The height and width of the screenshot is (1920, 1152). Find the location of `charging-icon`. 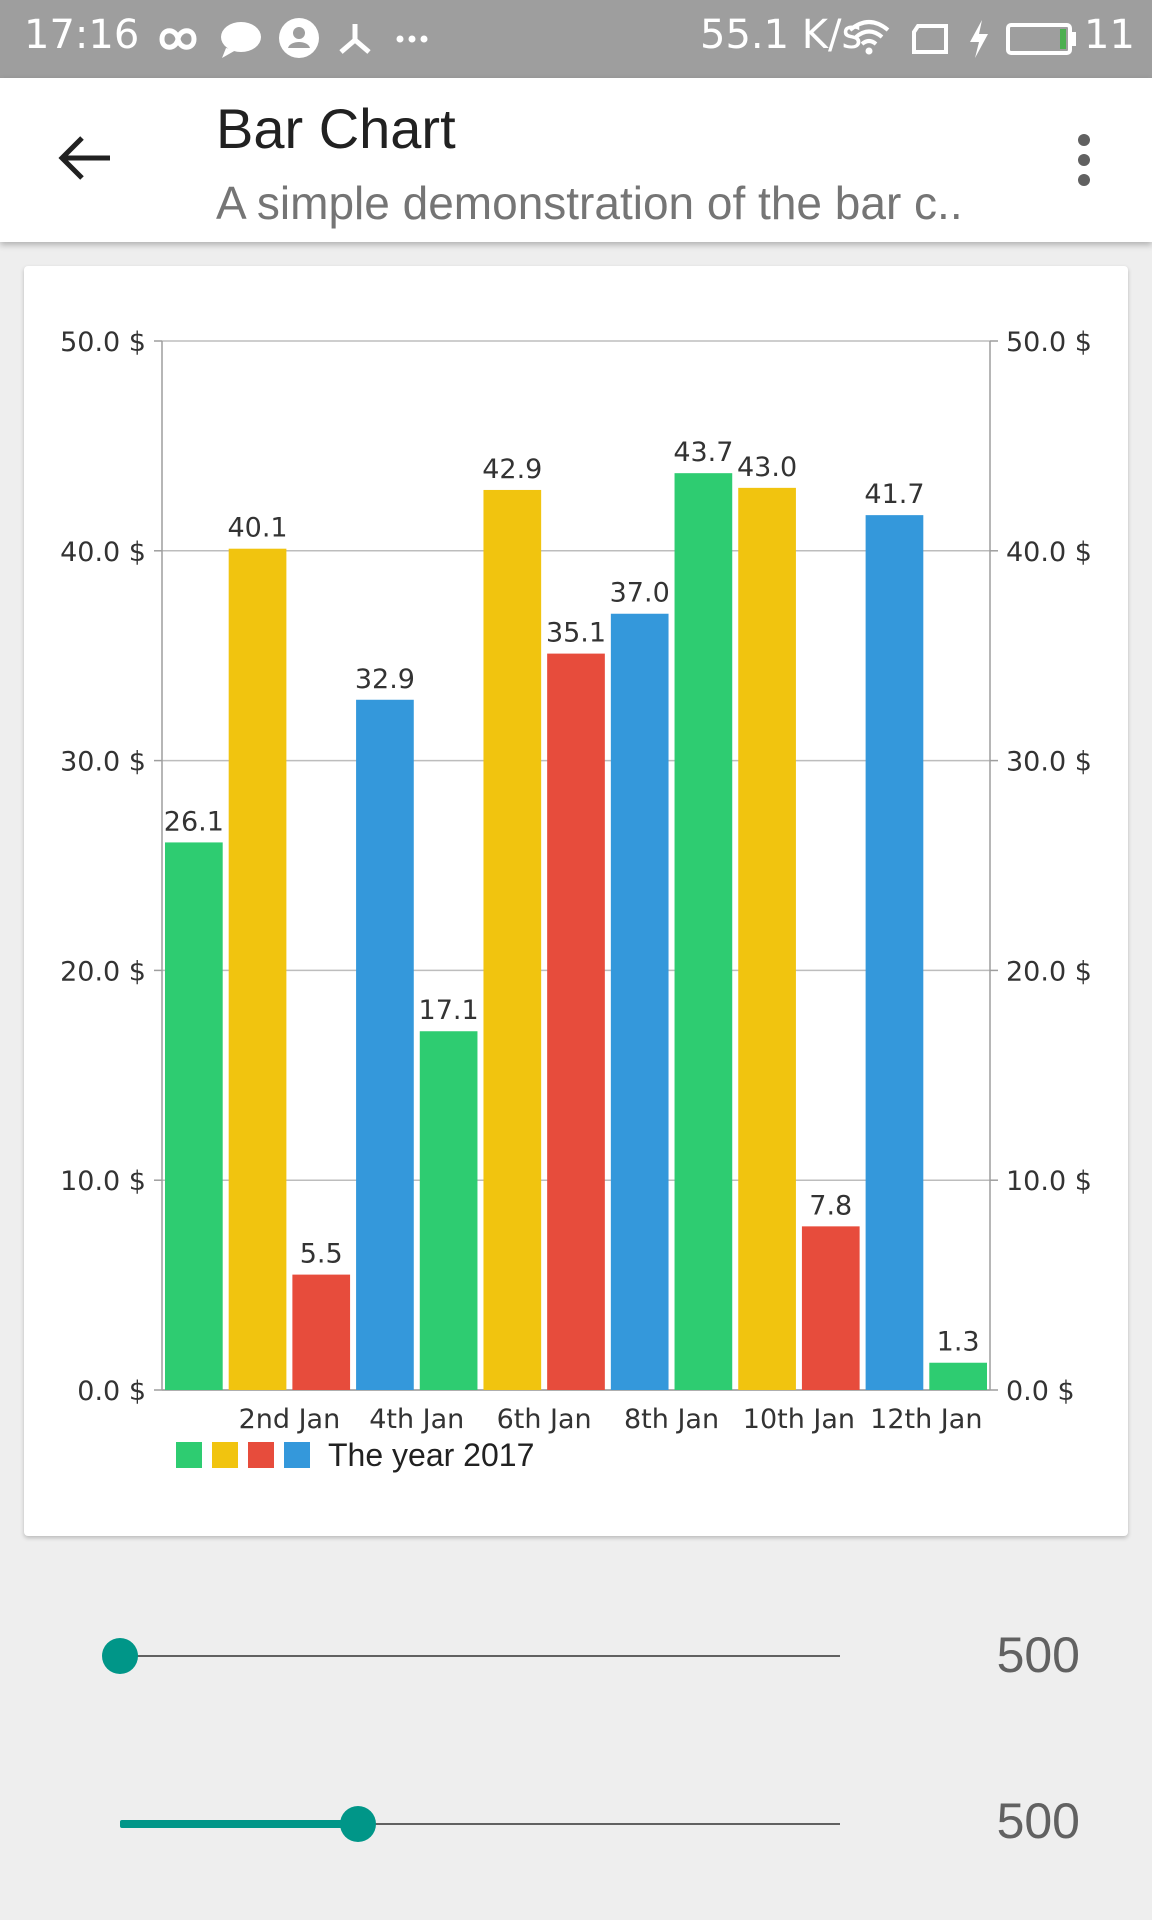

charging-icon is located at coordinates (979, 39).